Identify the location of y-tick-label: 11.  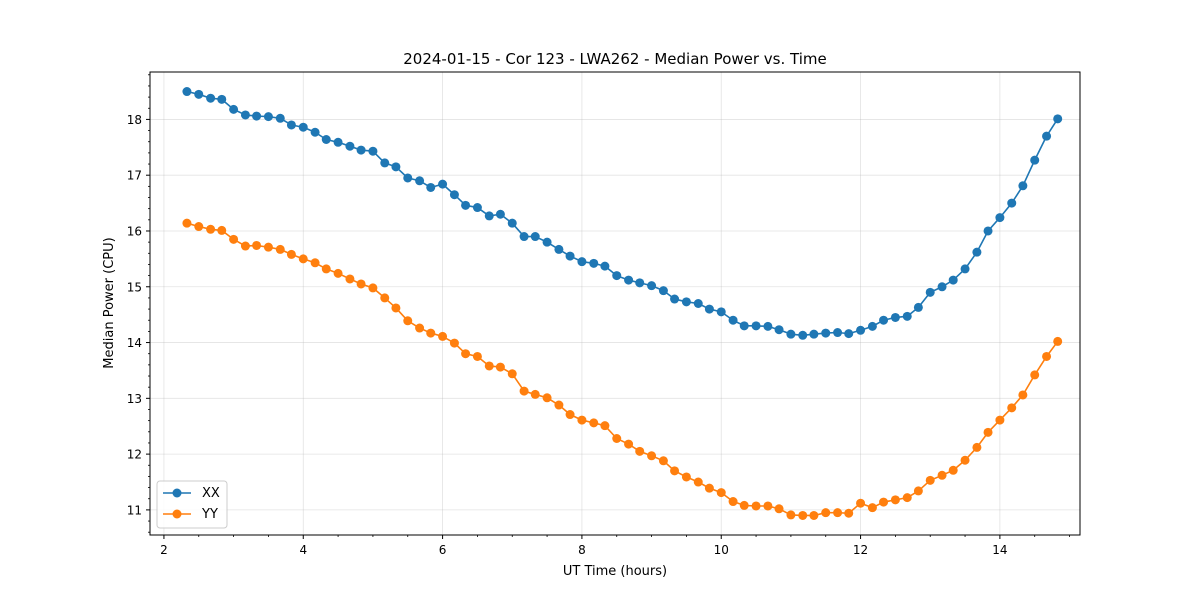
(134, 510).